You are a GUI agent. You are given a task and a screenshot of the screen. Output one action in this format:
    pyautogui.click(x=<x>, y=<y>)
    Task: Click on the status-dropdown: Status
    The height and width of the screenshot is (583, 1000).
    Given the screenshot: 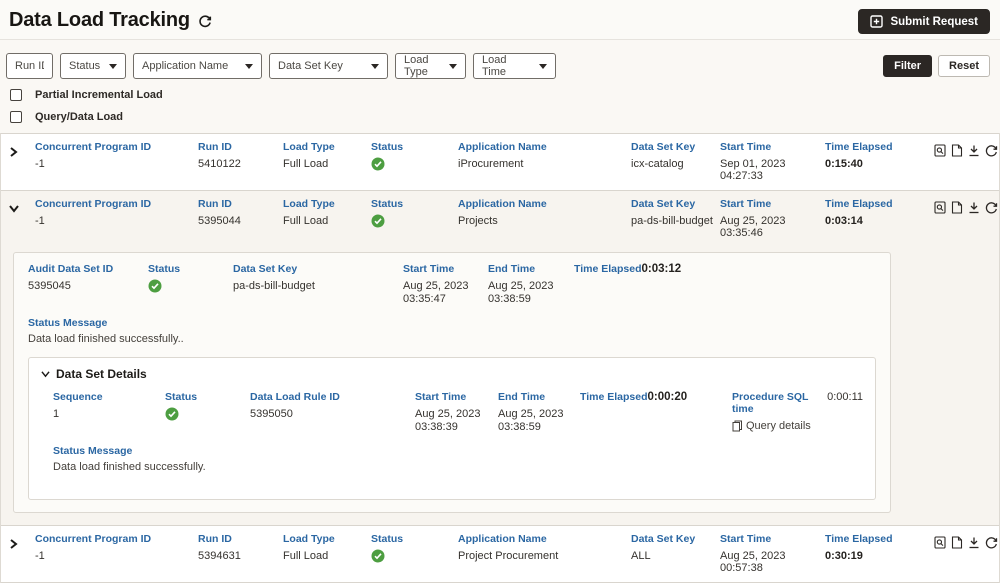 What is the action you would take?
    pyautogui.click(x=93, y=66)
    